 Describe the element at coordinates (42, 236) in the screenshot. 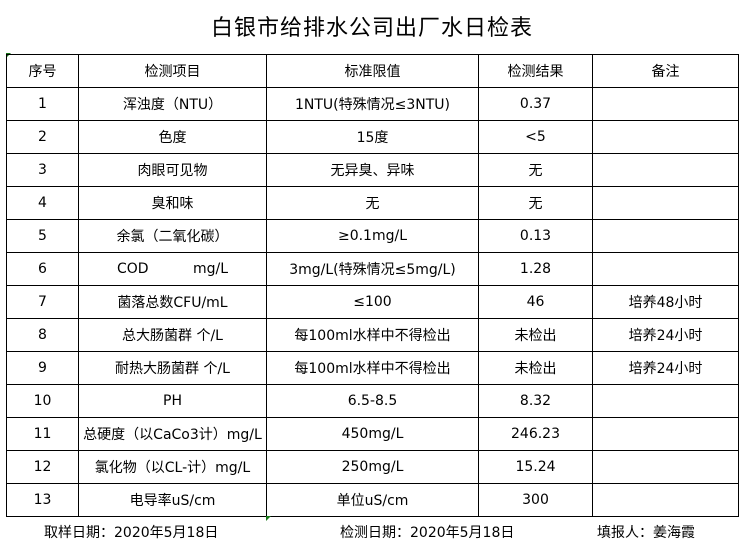

I see `cell: 5` at that location.